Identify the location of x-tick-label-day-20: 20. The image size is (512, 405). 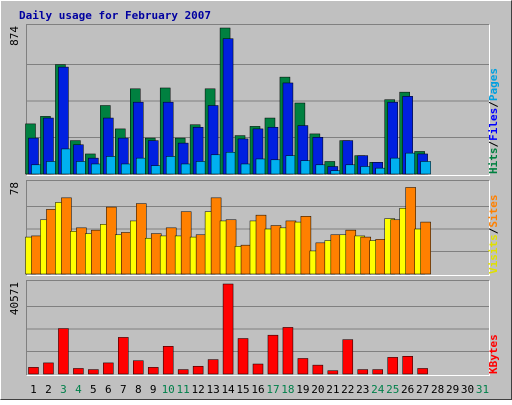
(317, 389).